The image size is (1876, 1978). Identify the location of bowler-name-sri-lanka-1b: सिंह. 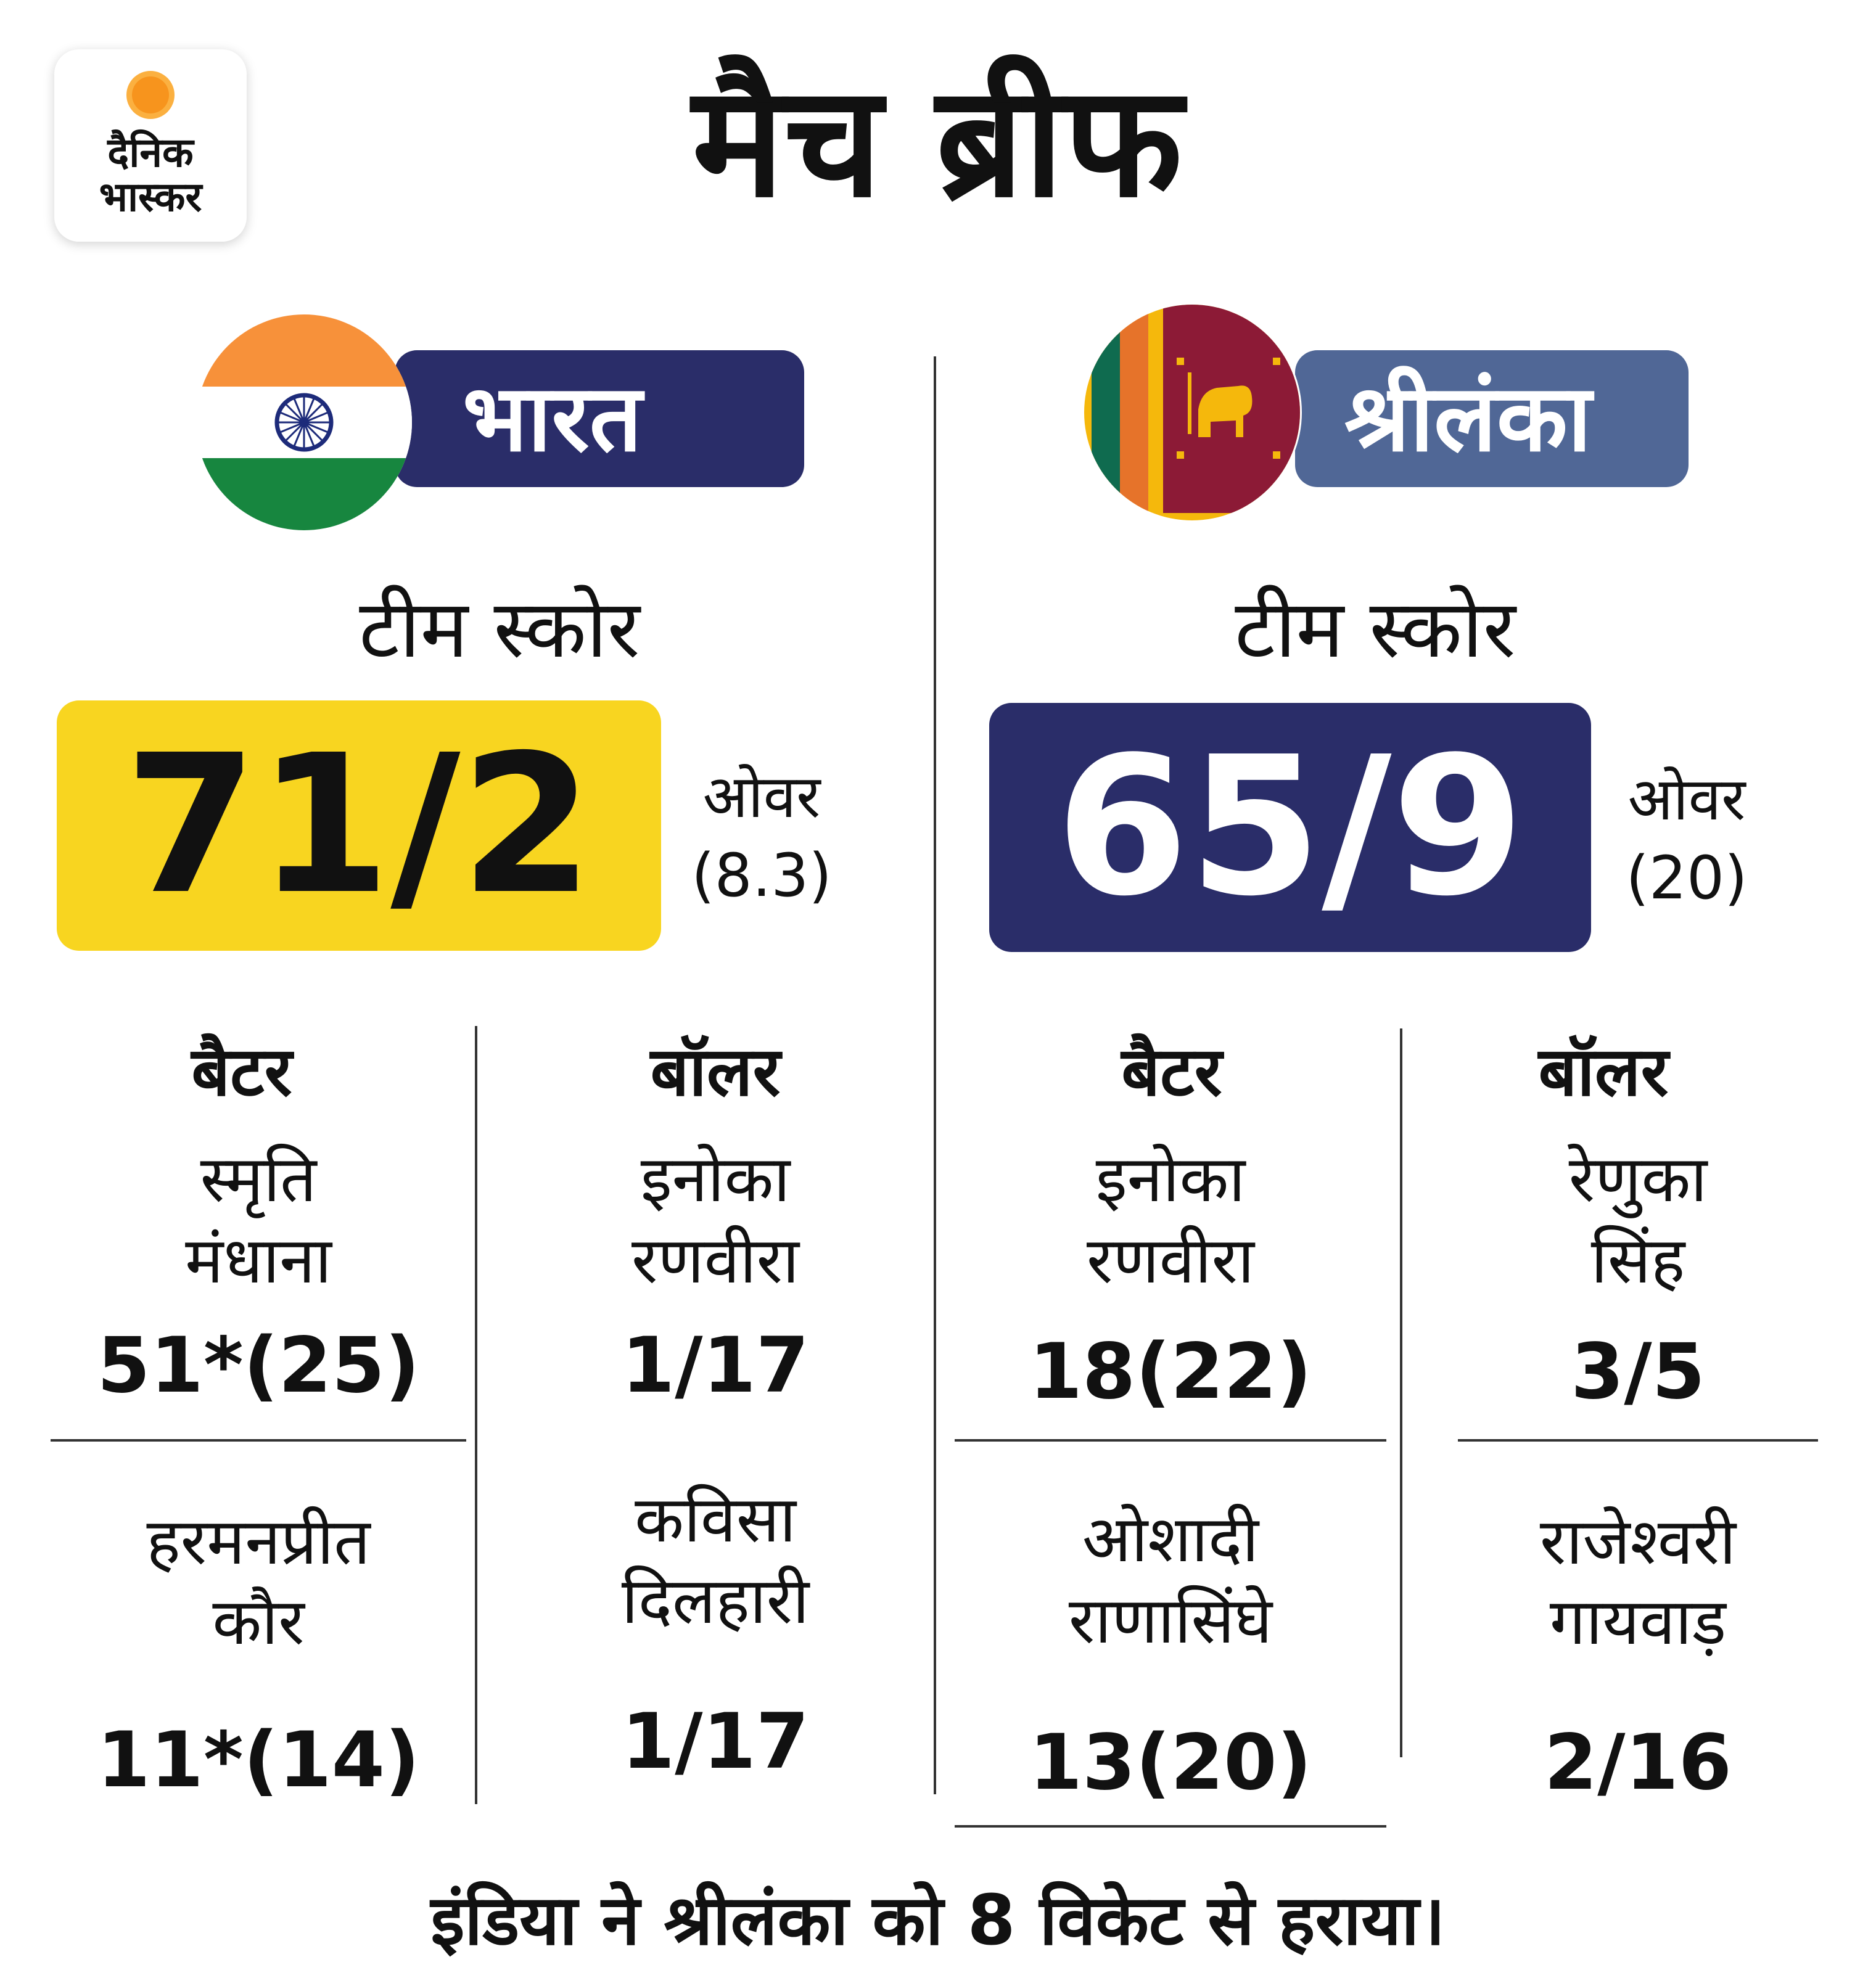
(1638, 1260).